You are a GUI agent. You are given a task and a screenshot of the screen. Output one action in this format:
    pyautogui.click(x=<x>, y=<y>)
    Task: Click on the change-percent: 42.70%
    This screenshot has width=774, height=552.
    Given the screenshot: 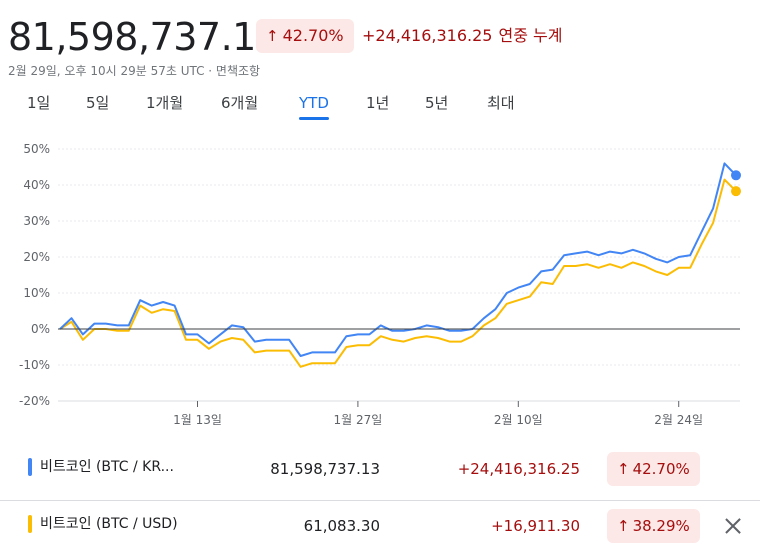 What is the action you would take?
    pyautogui.click(x=313, y=35)
    